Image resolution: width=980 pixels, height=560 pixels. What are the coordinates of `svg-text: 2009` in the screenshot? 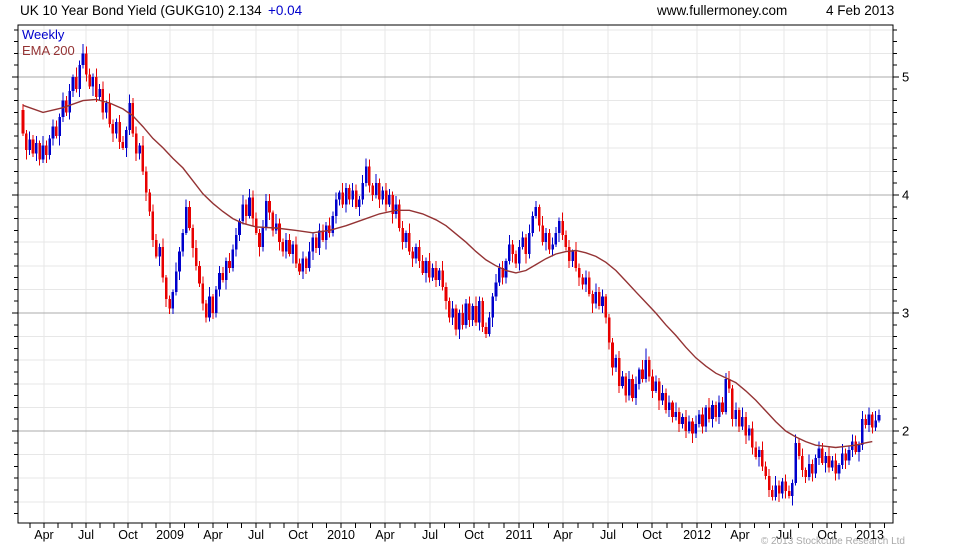 It's located at (170, 535).